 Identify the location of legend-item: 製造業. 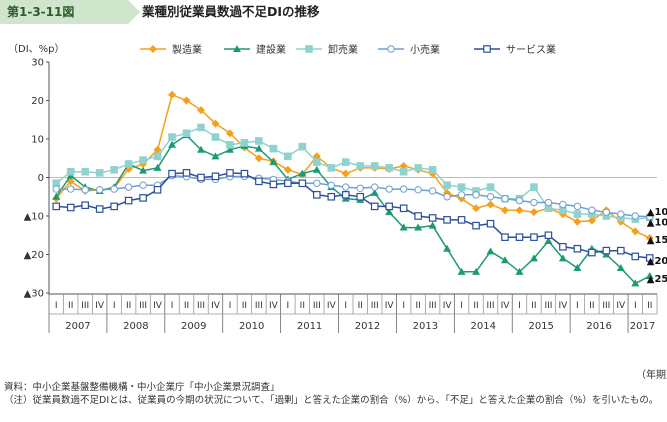
(171, 49).